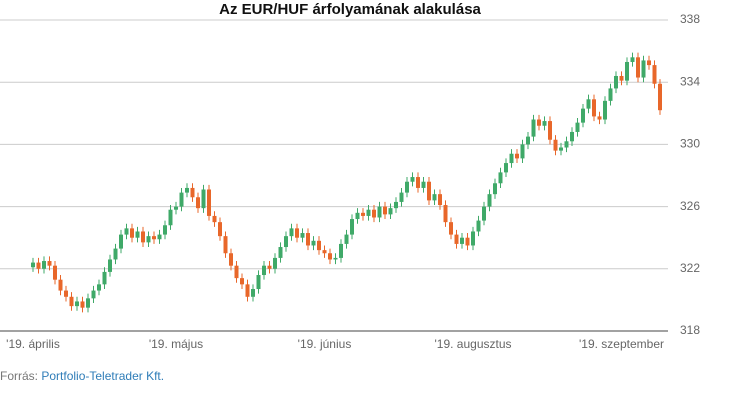 The height and width of the screenshot is (410, 730). What do you see at coordinates (690, 206) in the screenshot?
I see `y-tick-label: 326` at bounding box center [690, 206].